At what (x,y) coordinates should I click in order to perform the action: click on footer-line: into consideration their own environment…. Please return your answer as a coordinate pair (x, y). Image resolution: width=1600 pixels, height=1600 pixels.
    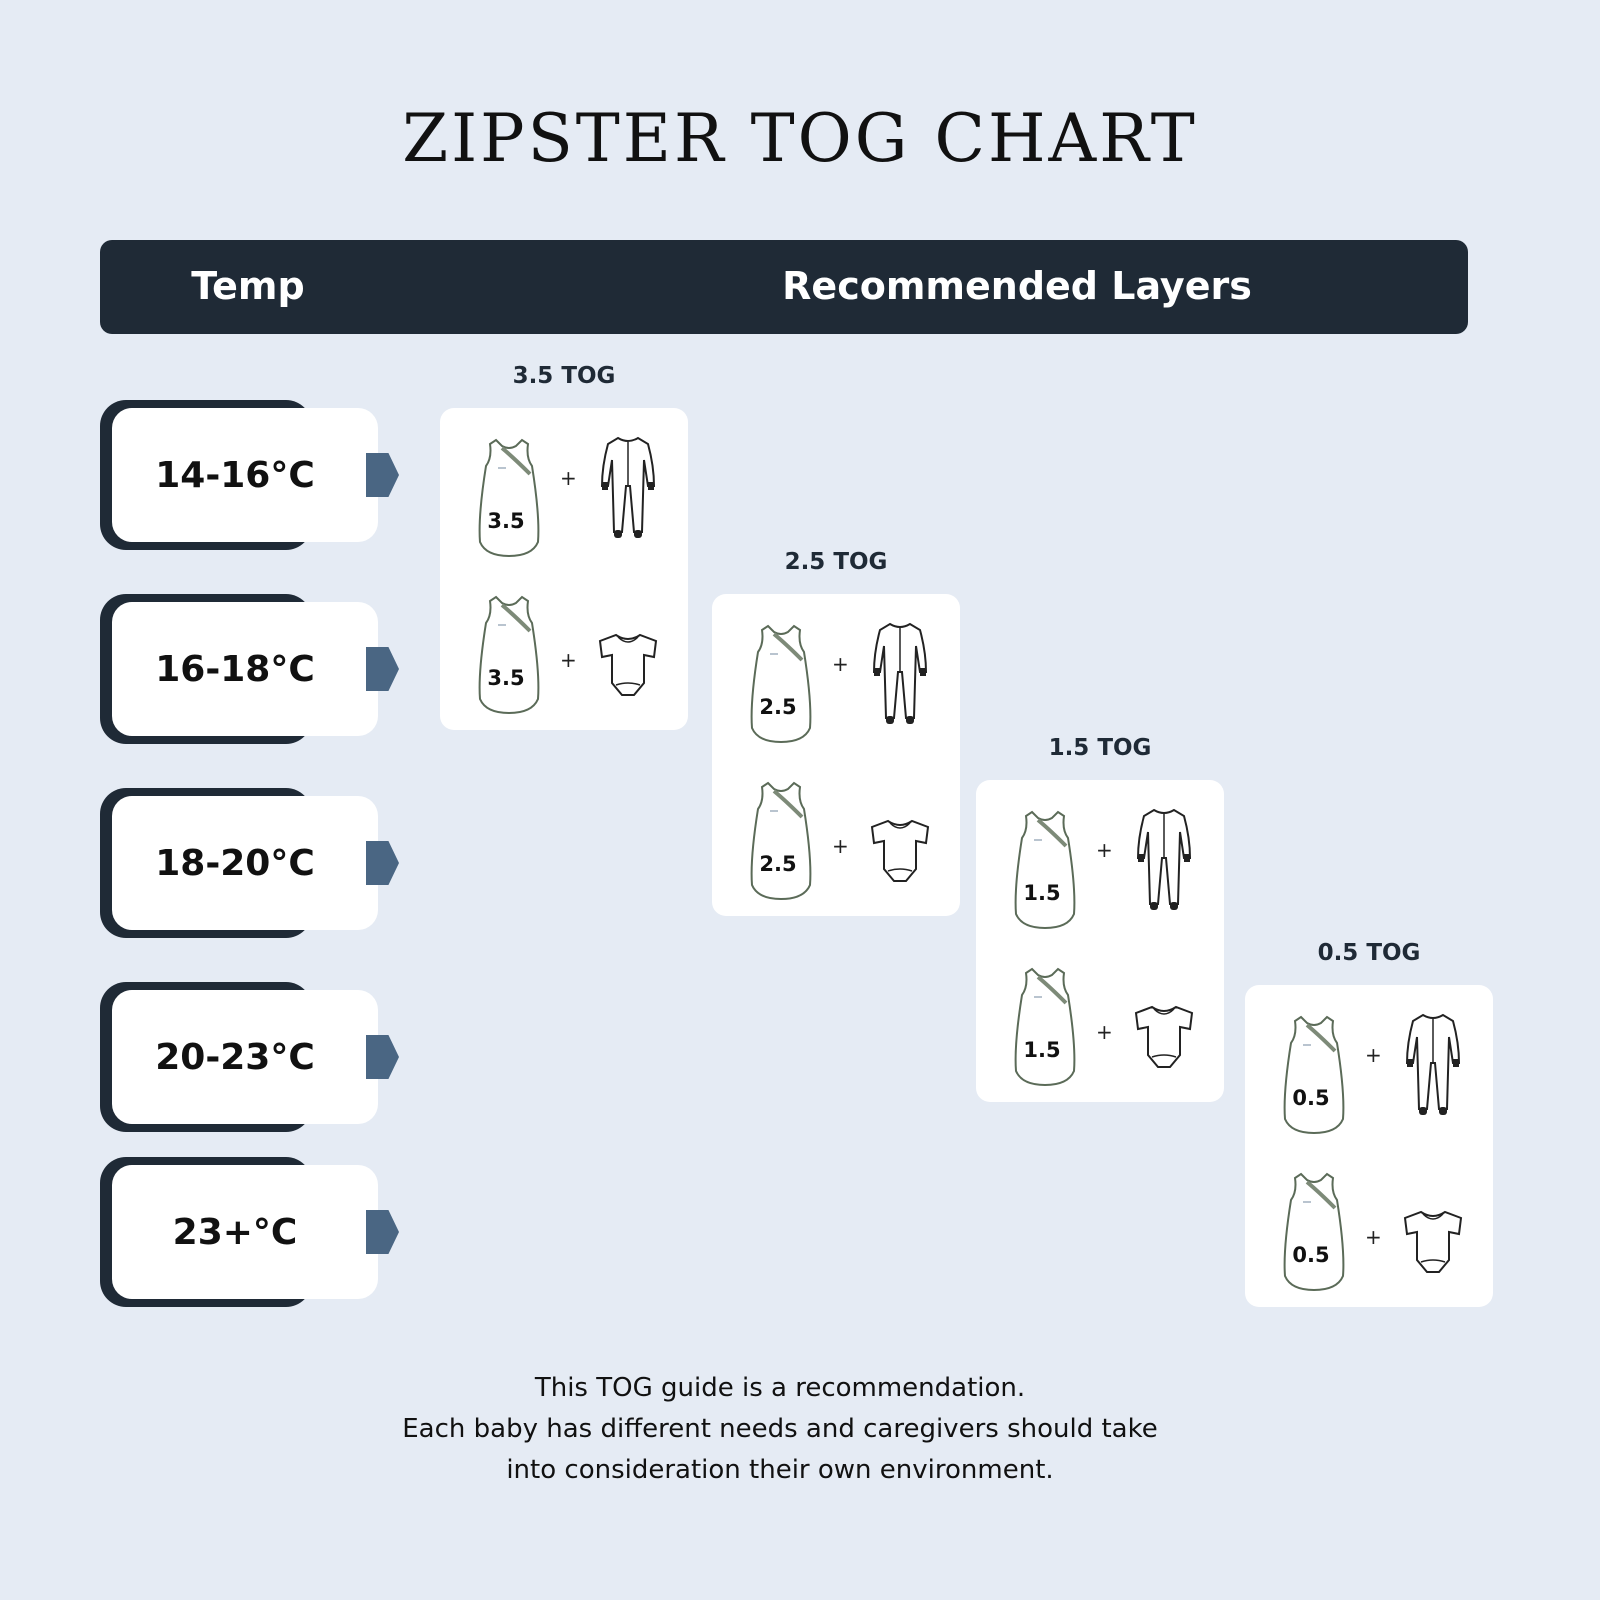
    Looking at the image, I should click on (780, 1470).